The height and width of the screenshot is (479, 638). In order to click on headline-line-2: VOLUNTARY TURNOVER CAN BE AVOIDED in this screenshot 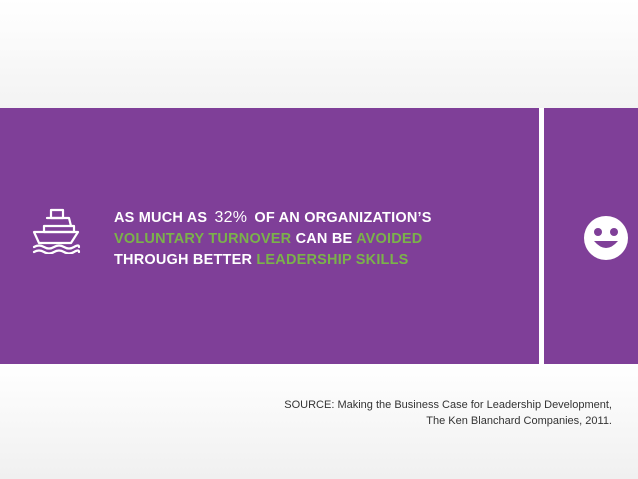, I will do `click(324, 239)`.